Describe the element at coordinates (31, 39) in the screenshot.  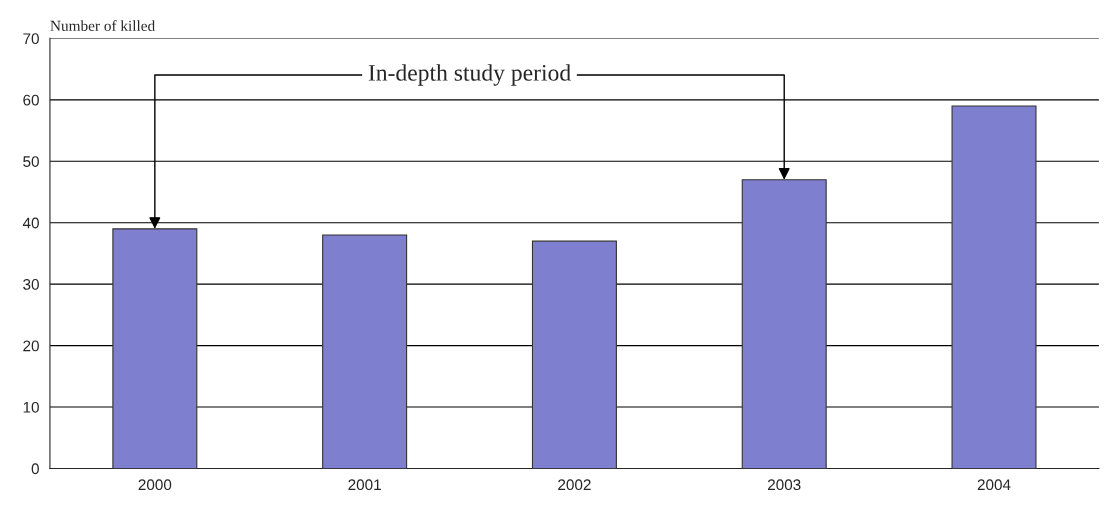
I see `y-tick-label: 70` at that location.